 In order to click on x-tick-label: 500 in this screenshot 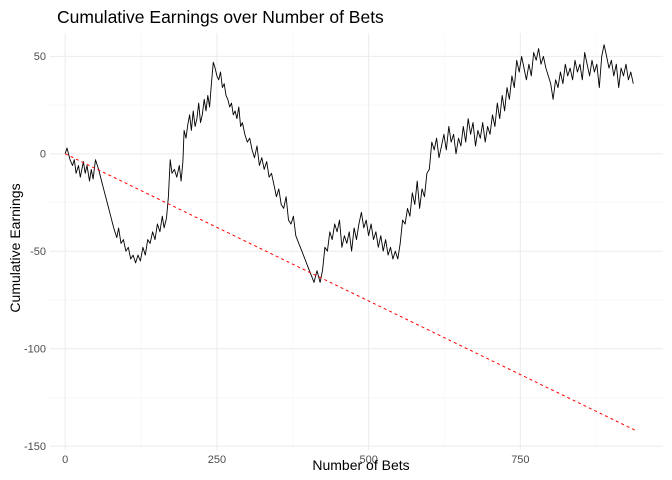, I will do `click(368, 460)`.